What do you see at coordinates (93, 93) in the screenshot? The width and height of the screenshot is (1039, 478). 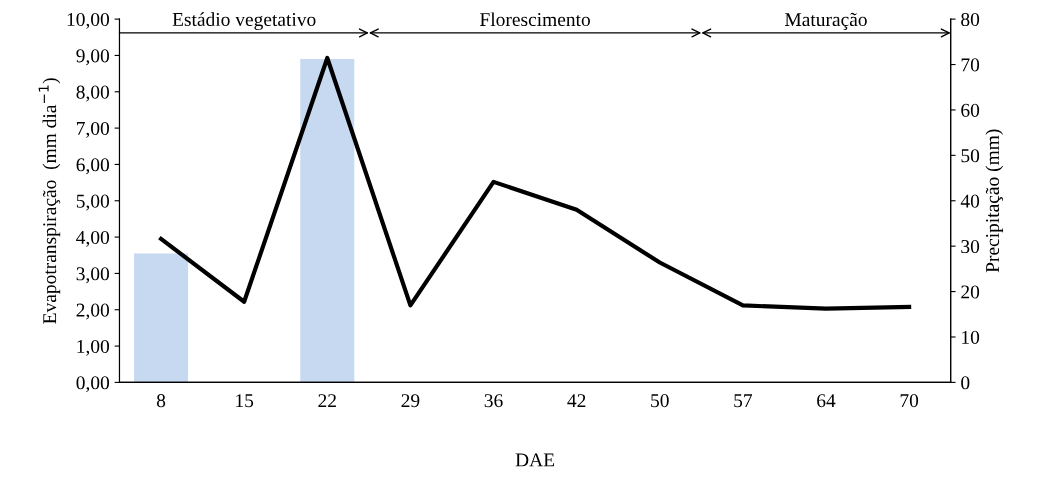 I see `y-tick-label: 8,00` at bounding box center [93, 93].